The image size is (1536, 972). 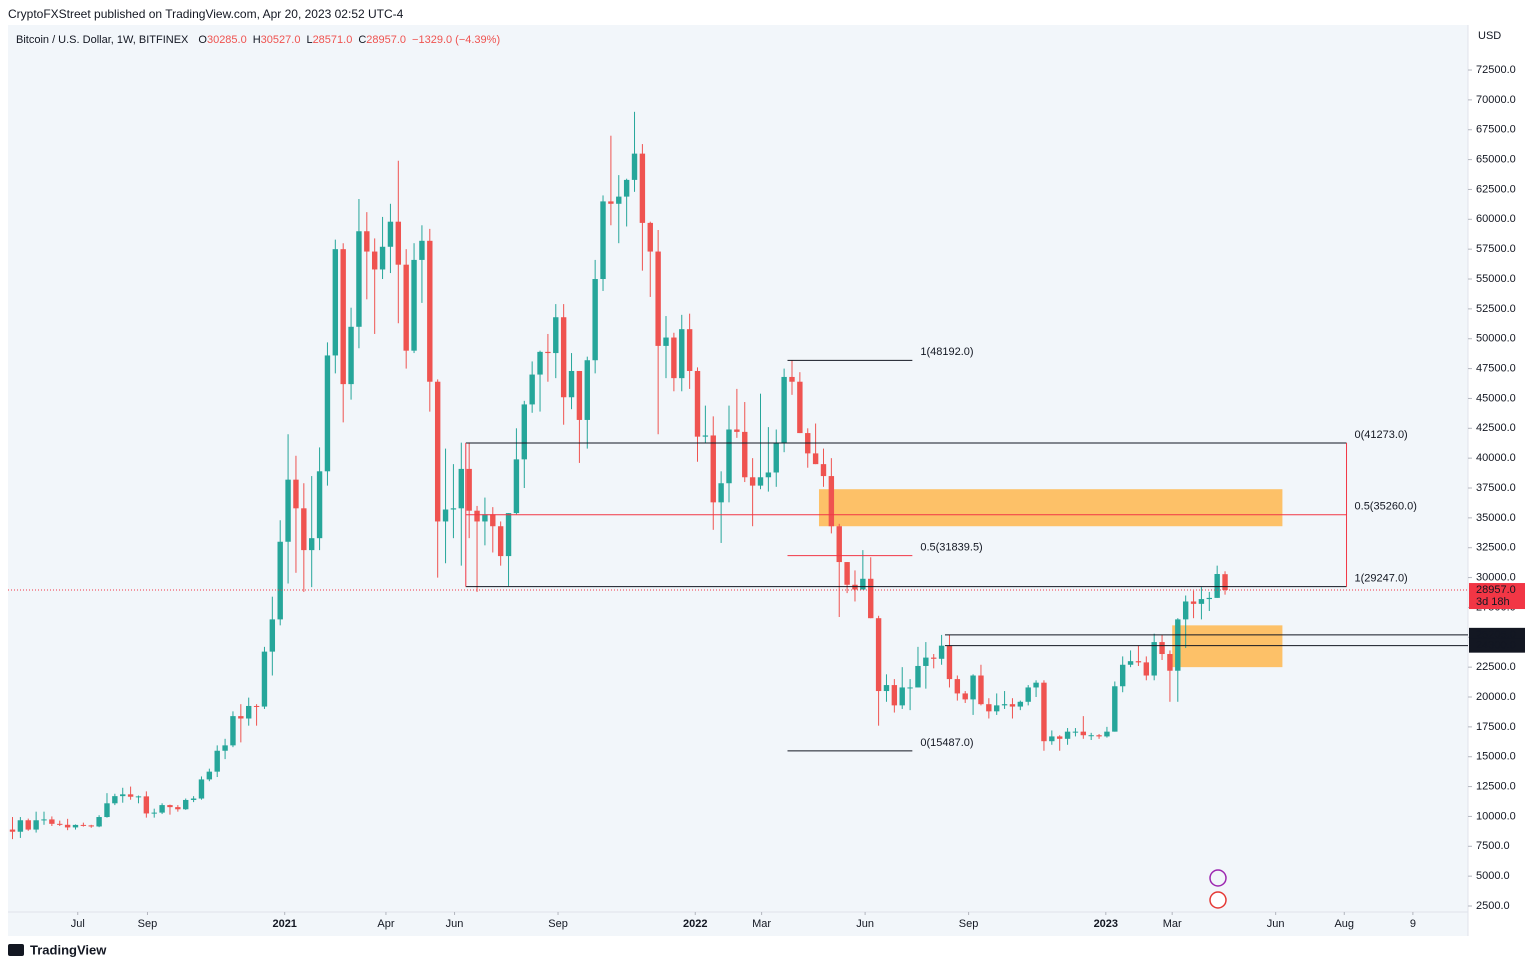 What do you see at coordinates (1496, 786) in the screenshot?
I see `y-tick-label: 12500.0` at bounding box center [1496, 786].